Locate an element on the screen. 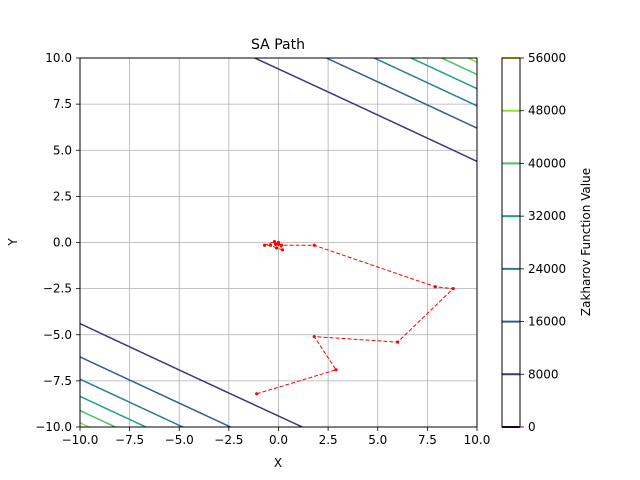 This screenshot has width=640, height=480. y-tick-label: −7.5 is located at coordinates (57, 381).